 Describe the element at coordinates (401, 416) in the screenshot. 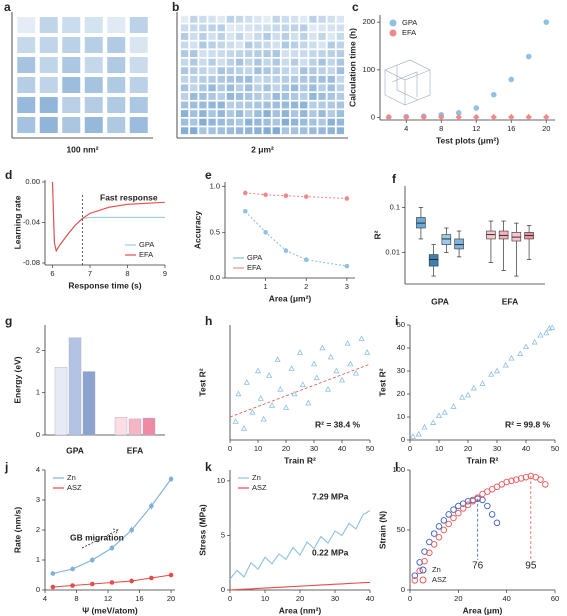

I see `y-tick-label: 10` at that location.